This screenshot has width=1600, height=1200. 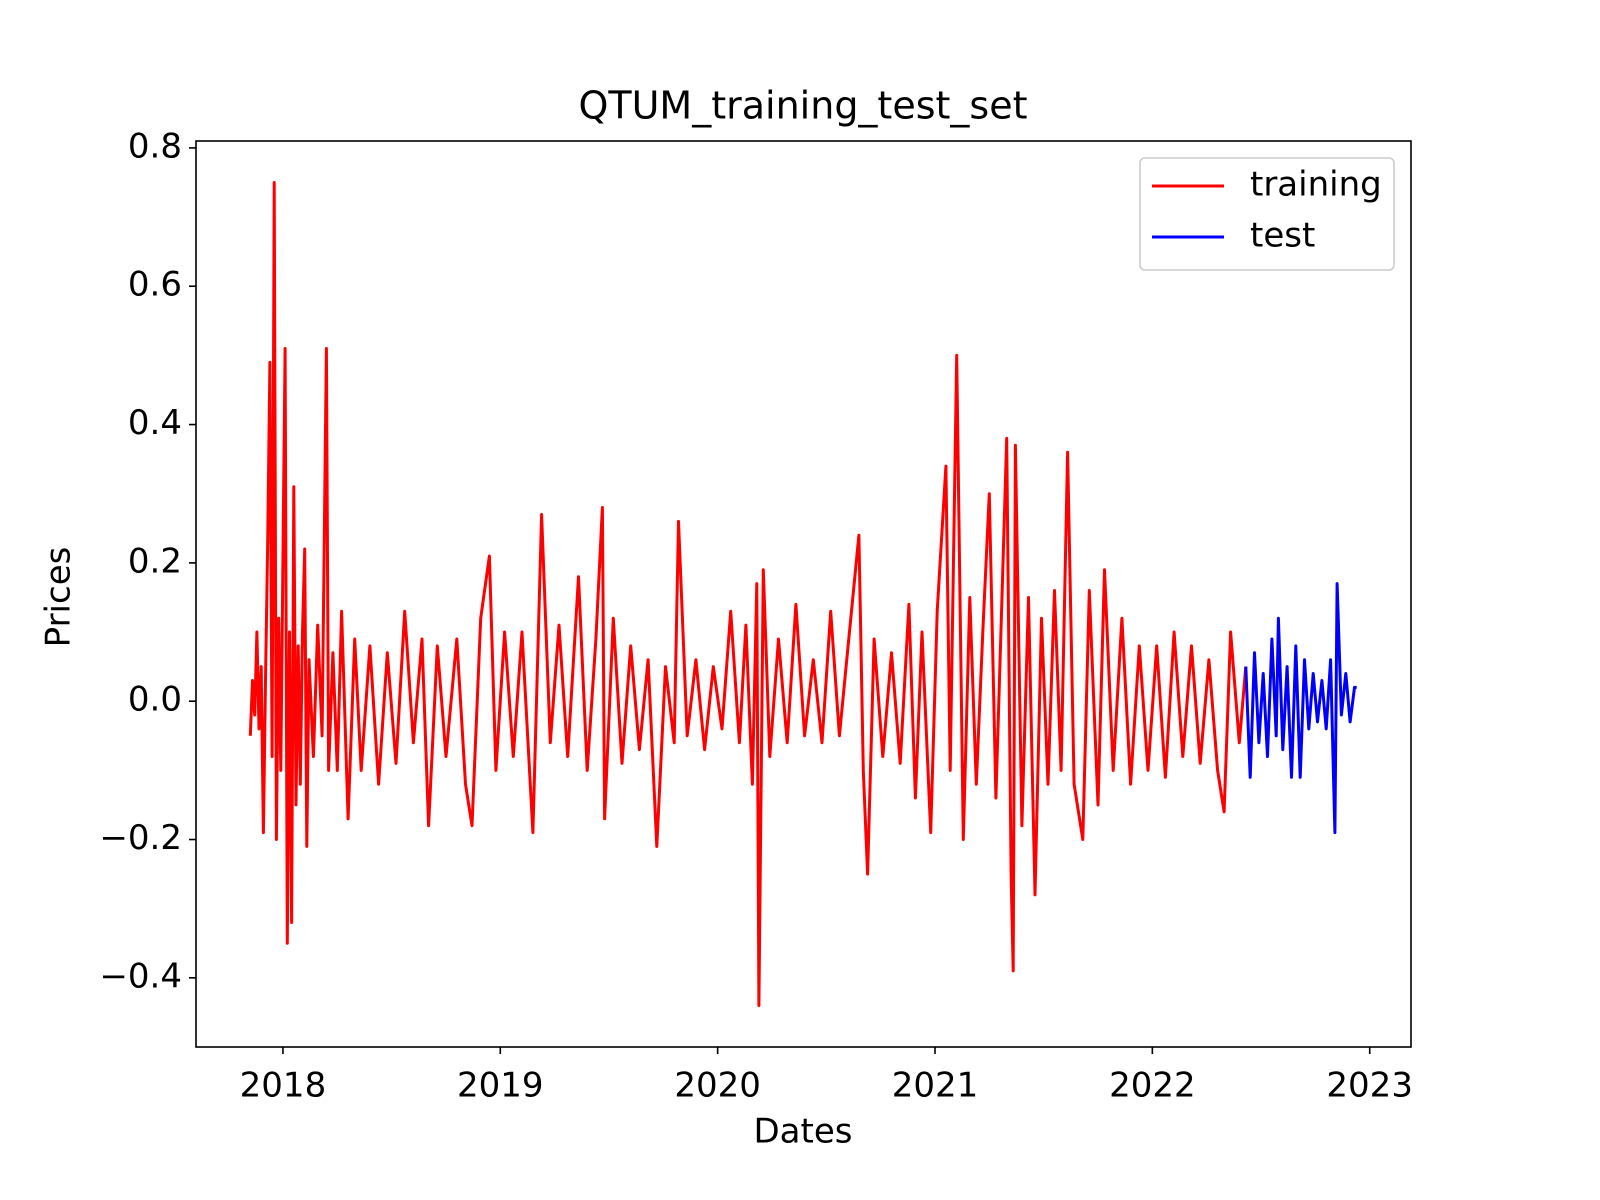 I want to click on y-tick-label: 0.4, so click(x=155, y=423).